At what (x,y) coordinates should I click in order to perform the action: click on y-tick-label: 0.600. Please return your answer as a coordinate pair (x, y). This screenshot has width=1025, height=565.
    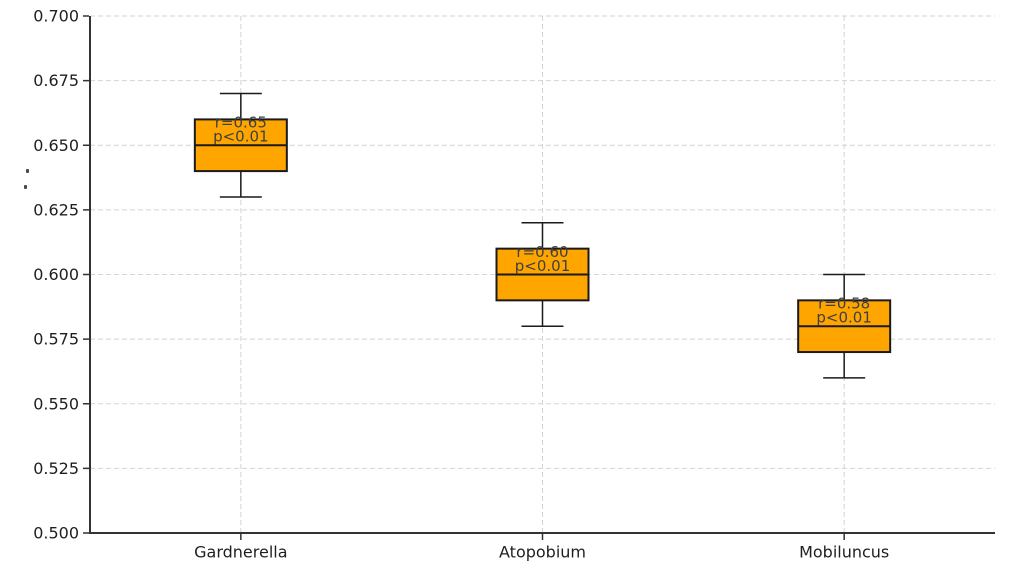
    Looking at the image, I should click on (56, 274).